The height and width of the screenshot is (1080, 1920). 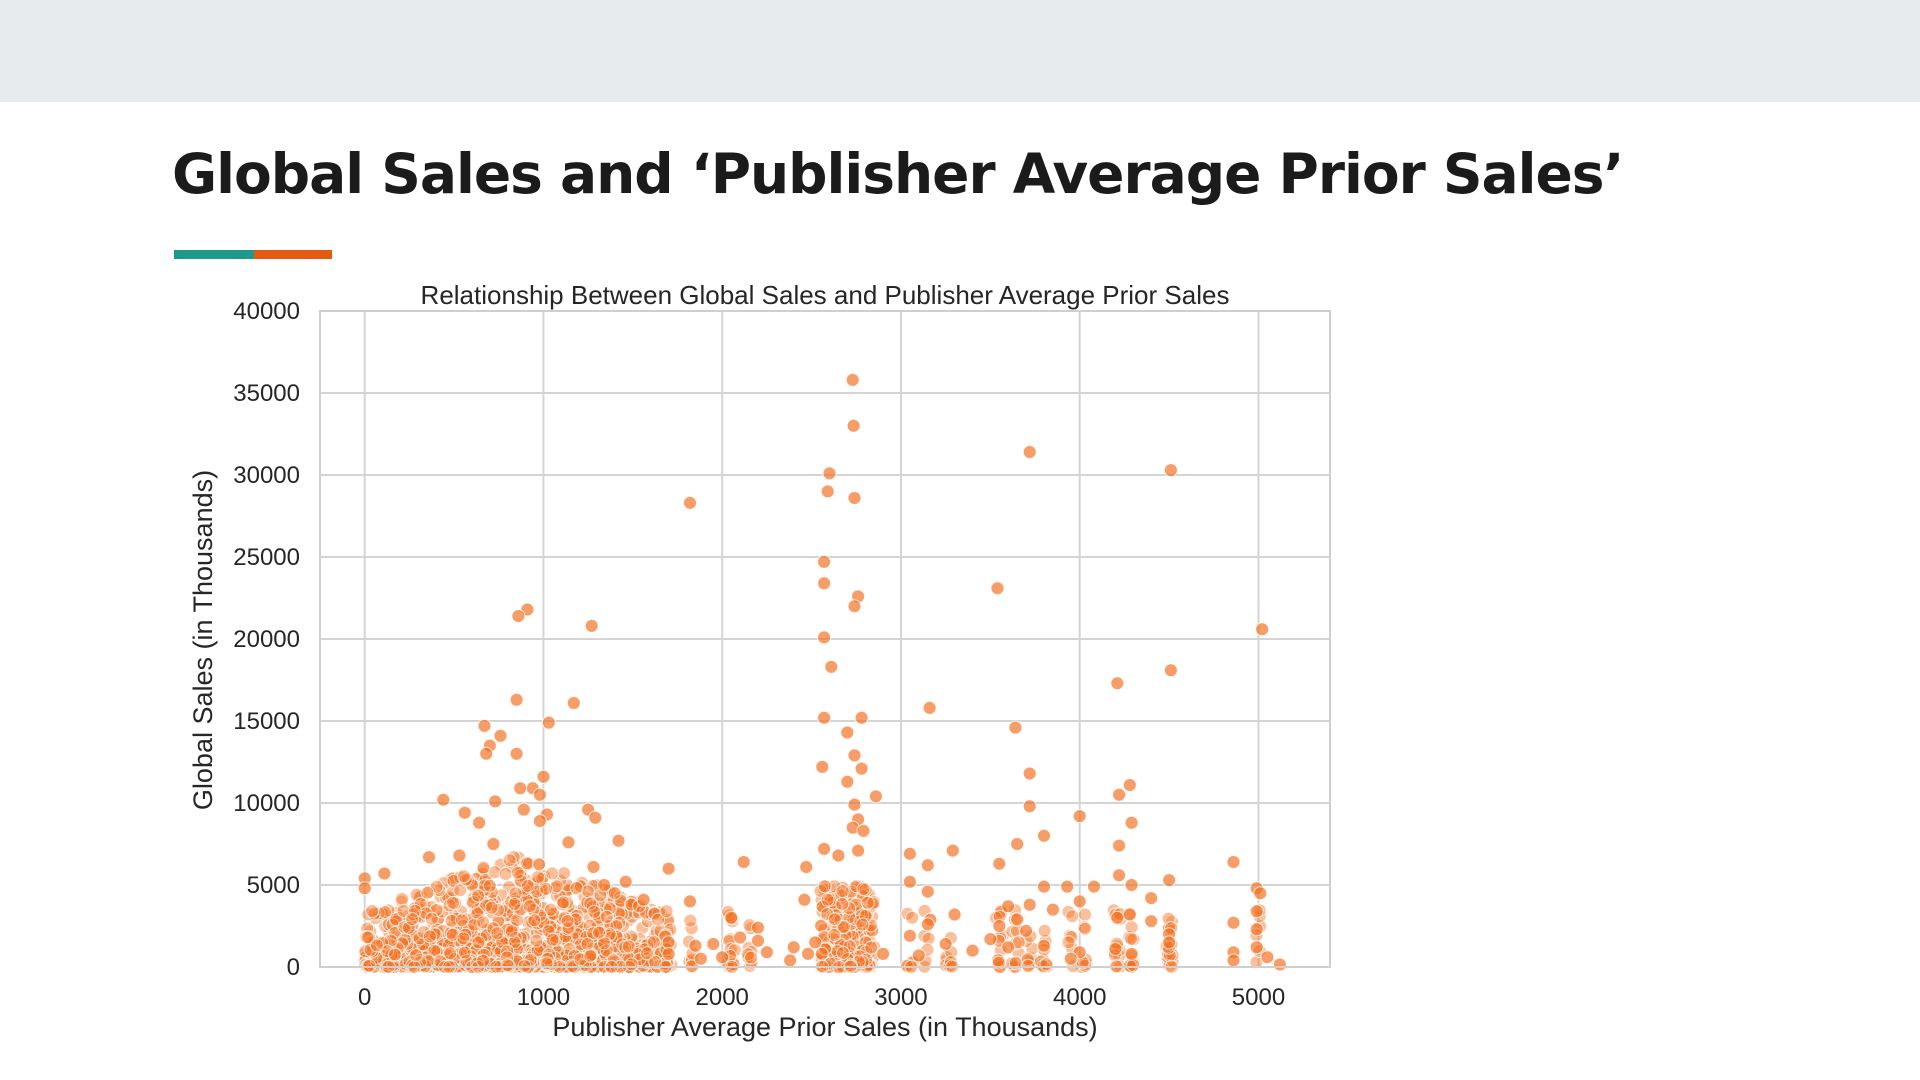 I want to click on y-axis-label: Global Sales (in Thousands), so click(x=203, y=640).